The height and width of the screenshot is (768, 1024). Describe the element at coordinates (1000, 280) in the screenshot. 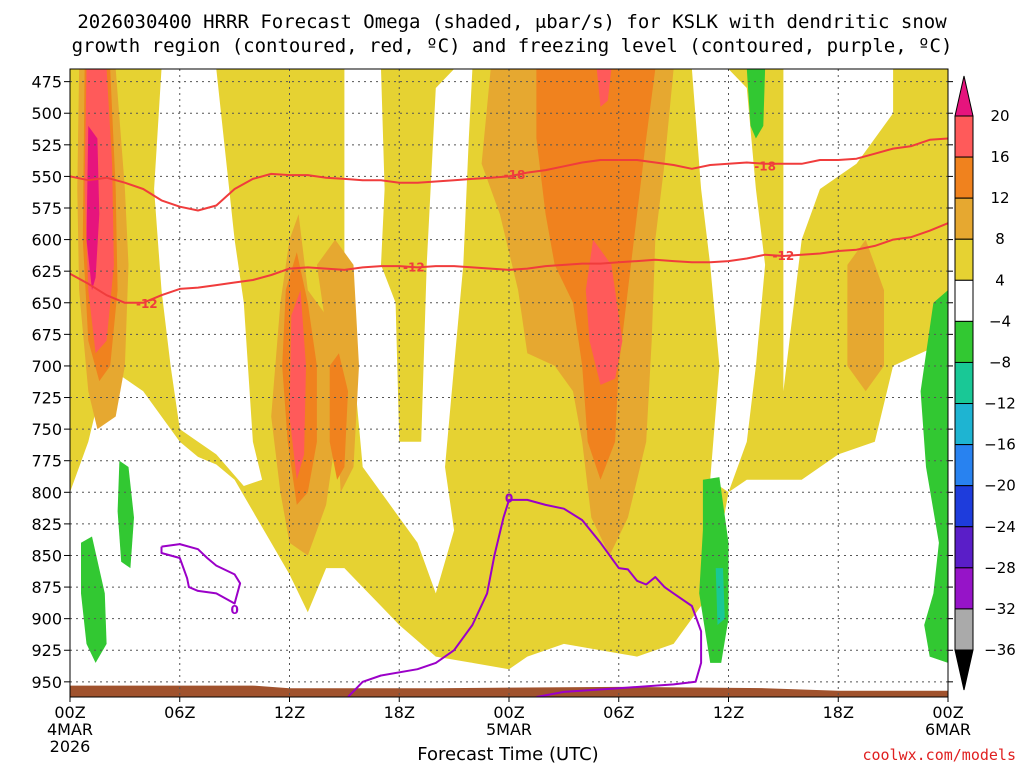

I see `colorbar-tick-label: 4` at that location.